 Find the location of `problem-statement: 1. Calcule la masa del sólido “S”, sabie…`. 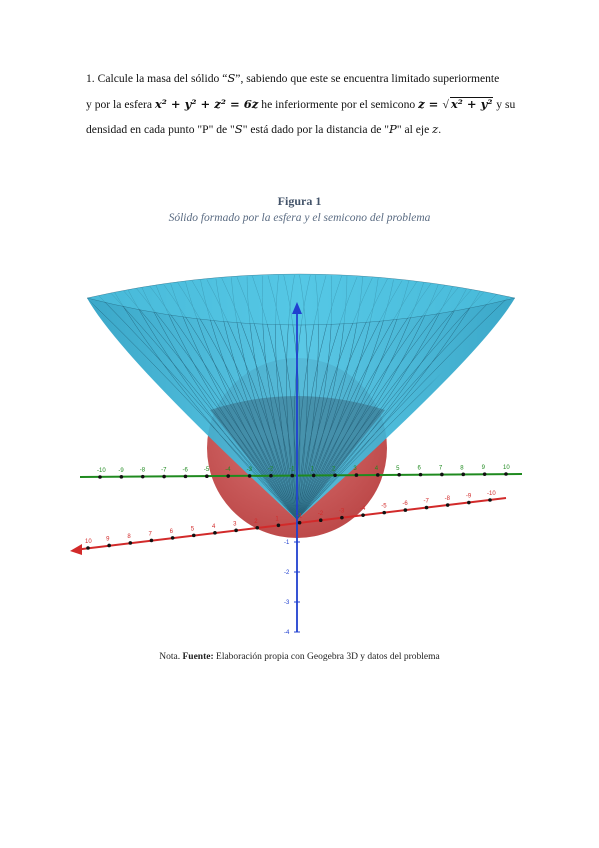

problem-statement: 1. Calcule la masa del sólido “S”, sabie… is located at coordinates (306, 104).